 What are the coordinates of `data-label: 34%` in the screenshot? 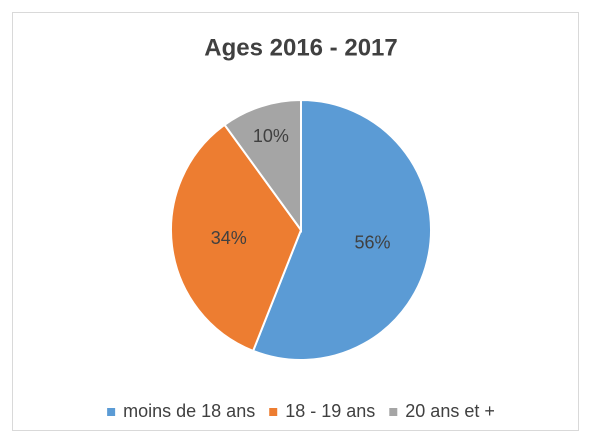 It's located at (229, 238).